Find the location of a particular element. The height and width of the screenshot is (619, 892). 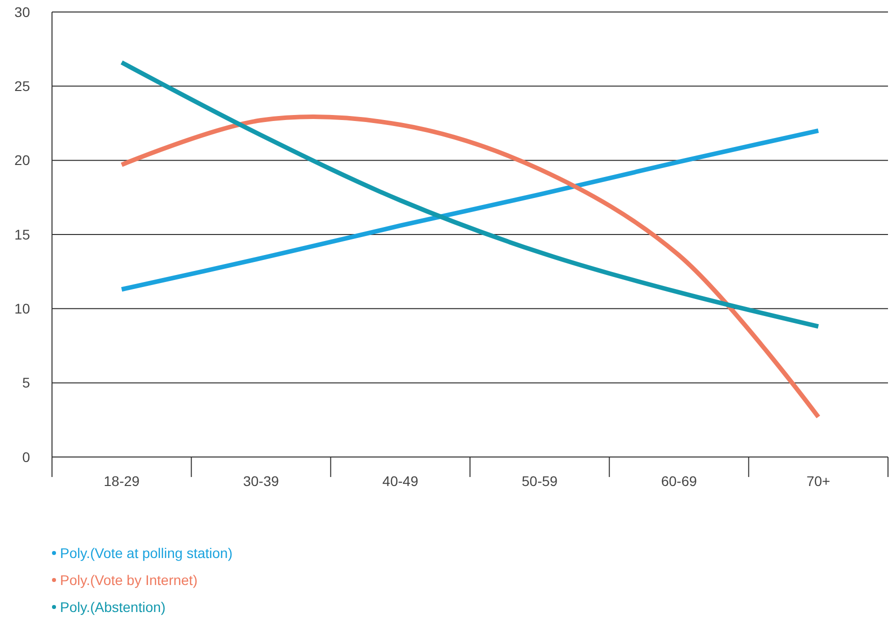

y-tick-label: 10 is located at coordinates (22, 308).